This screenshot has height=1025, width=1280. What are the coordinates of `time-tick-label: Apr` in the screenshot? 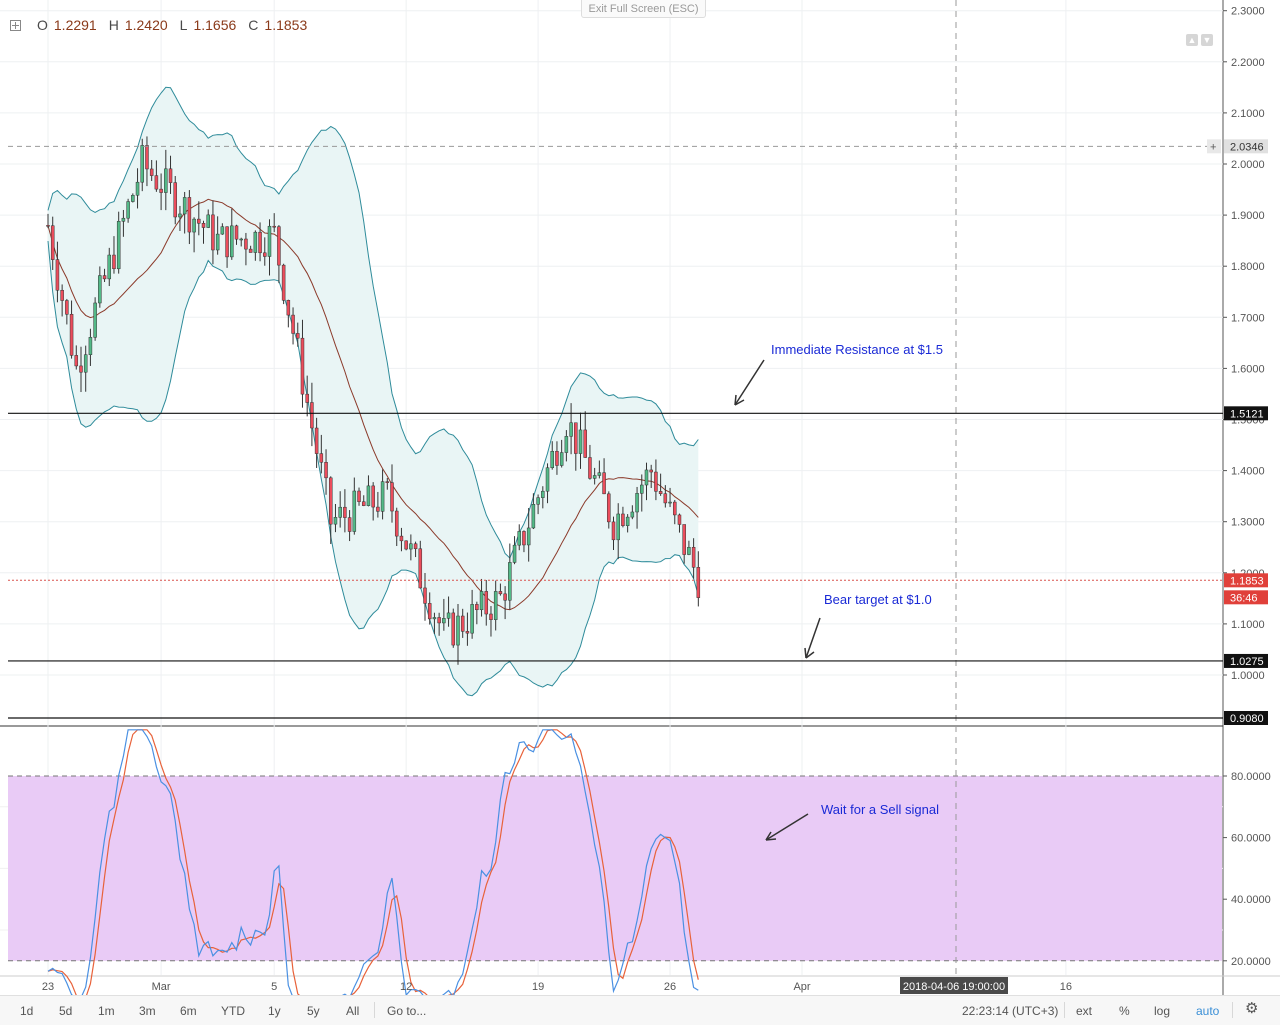 It's located at (801, 987).